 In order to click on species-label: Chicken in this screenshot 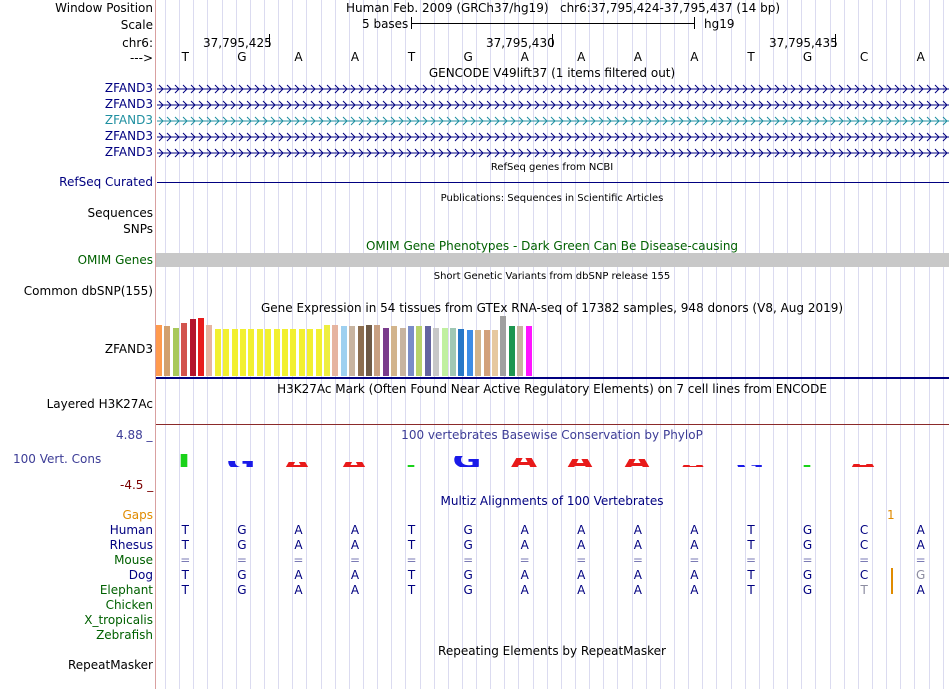, I will do `click(129, 605)`.